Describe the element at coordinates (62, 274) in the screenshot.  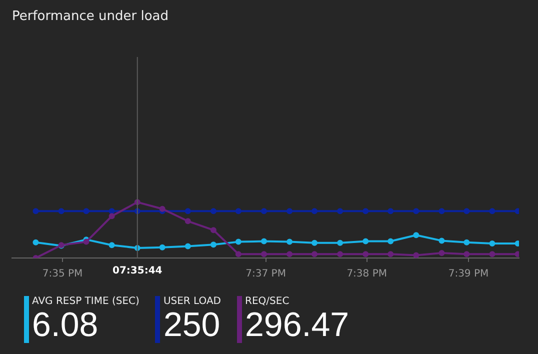
I see `x-tick-label: 7:35 PM` at that location.